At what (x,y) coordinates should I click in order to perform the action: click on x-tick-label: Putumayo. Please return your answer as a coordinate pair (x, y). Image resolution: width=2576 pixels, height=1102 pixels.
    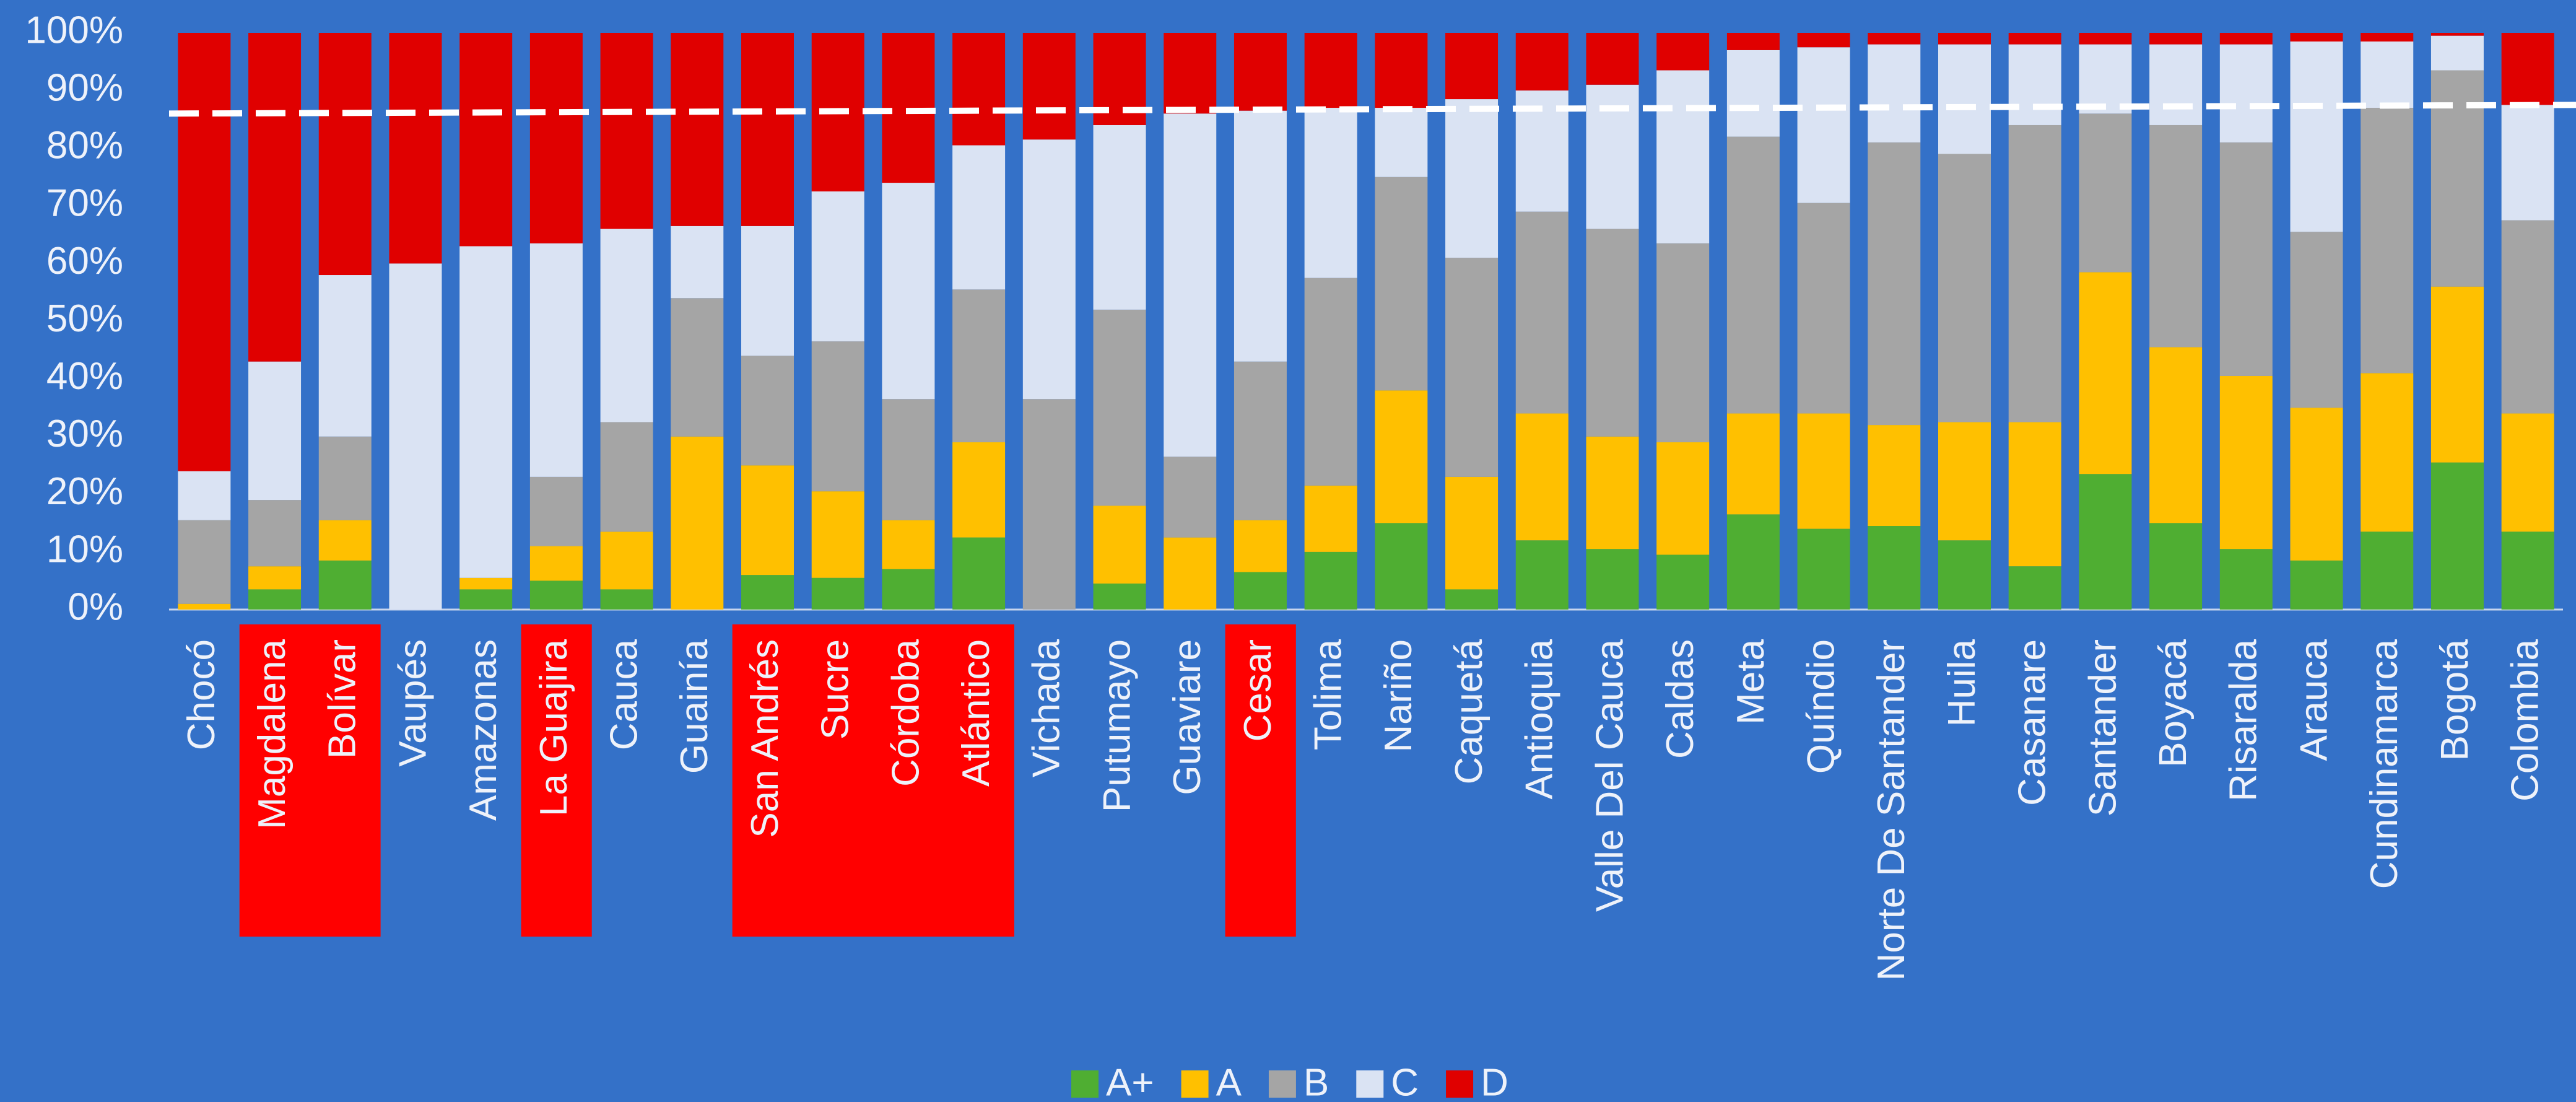
    Looking at the image, I should click on (1116, 725).